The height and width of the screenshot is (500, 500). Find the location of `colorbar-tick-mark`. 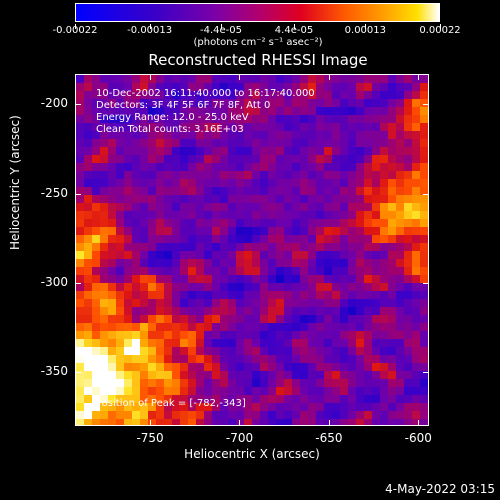

colorbar-tick-mark is located at coordinates (150, 26).